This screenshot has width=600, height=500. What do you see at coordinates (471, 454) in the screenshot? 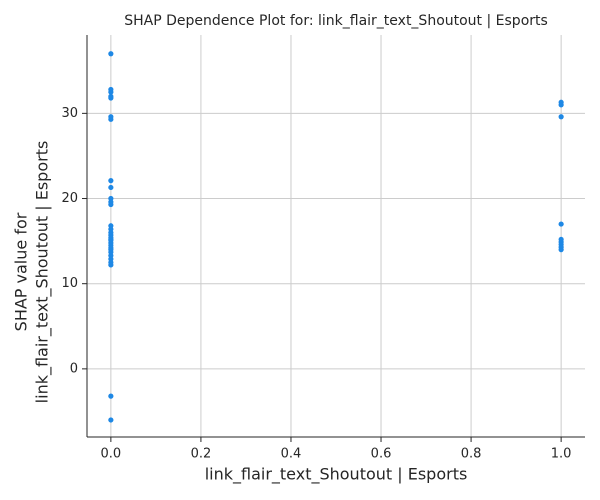
I see `x-tick-label: 0.8` at bounding box center [471, 454].